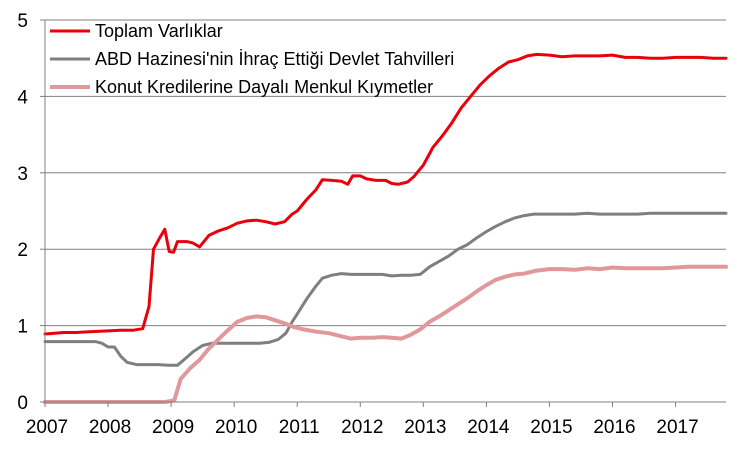  I want to click on legend-label-0: Toplam Varlıklar, so click(159, 31).